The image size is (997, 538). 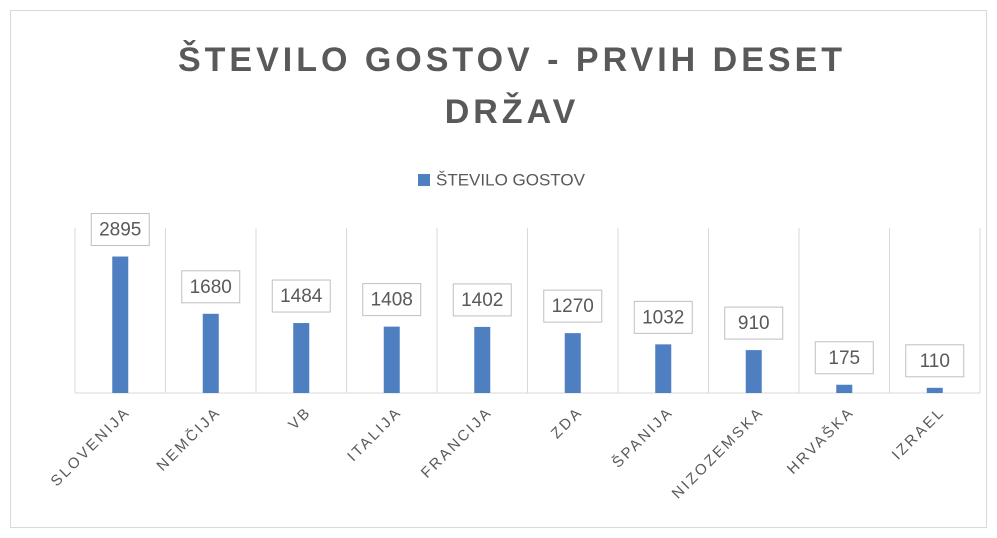 I want to click on data-label: 1680, so click(x=211, y=287).